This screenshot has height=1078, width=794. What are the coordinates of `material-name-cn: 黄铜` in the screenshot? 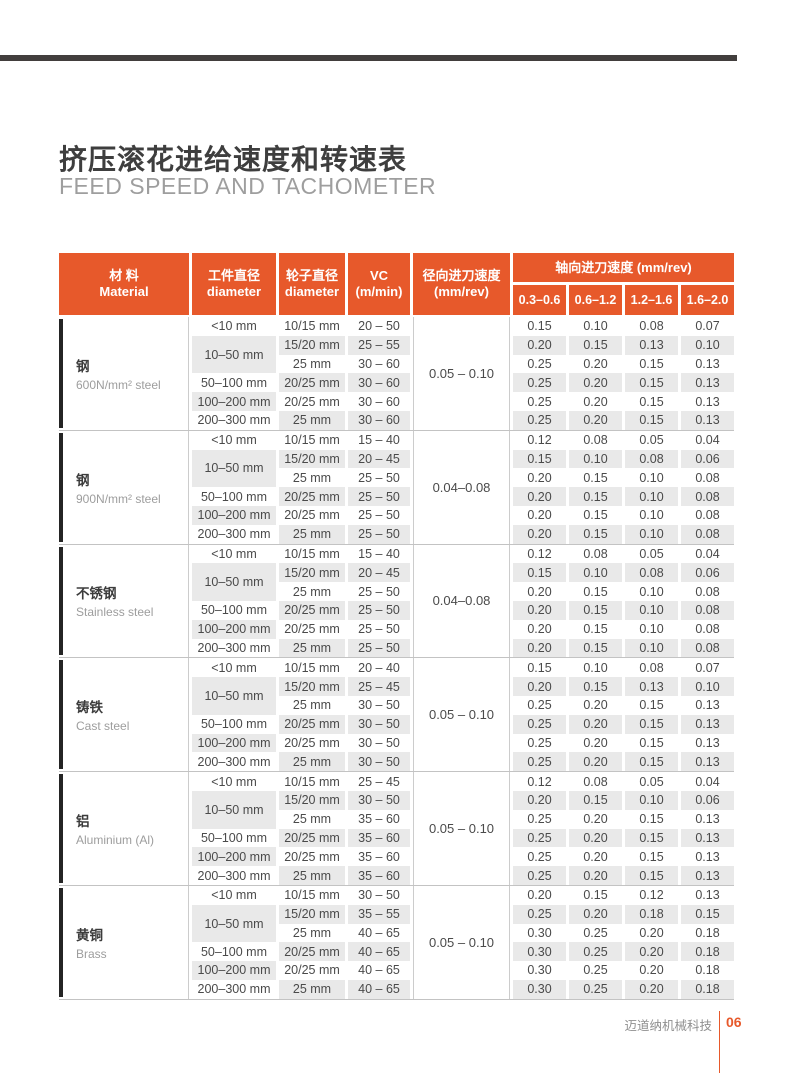 It's located at (89, 935).